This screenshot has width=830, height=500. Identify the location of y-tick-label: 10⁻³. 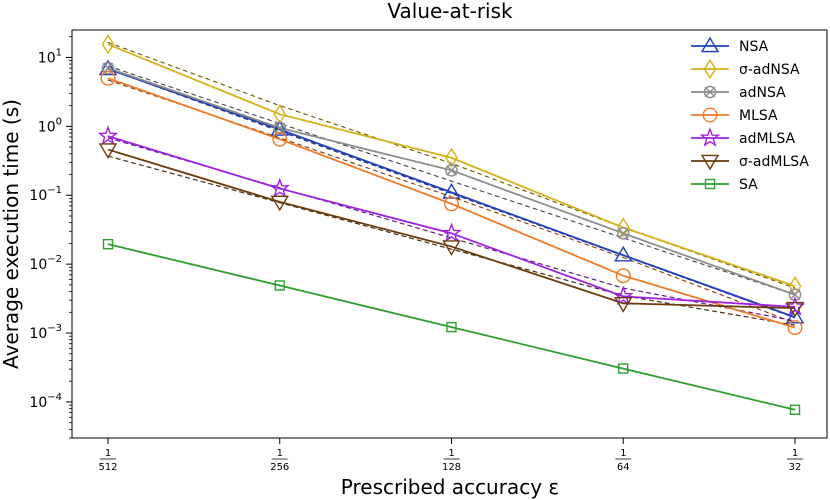
(45, 332).